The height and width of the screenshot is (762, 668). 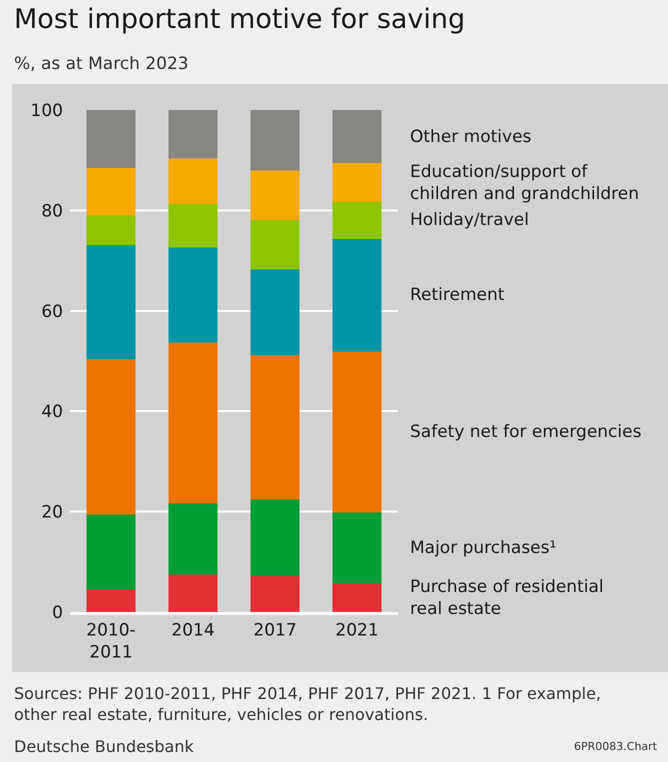 What do you see at coordinates (483, 548) in the screenshot?
I see `series-label: Major purchases¹` at bounding box center [483, 548].